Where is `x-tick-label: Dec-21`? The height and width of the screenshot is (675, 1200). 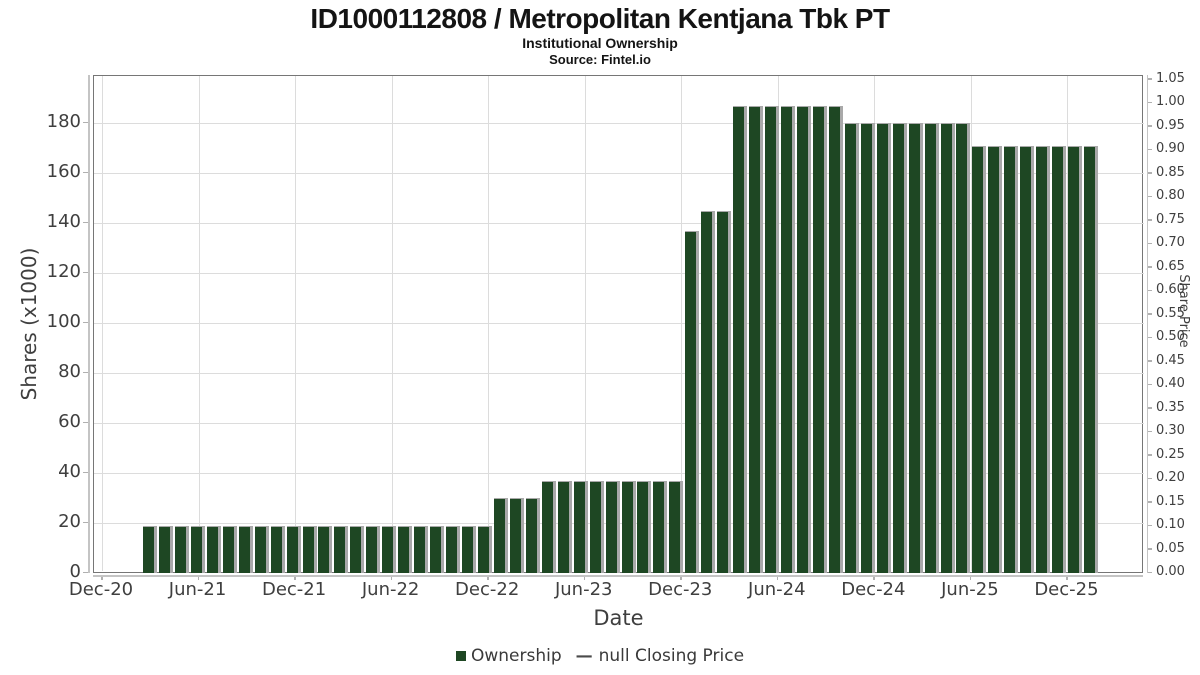 x-tick-label: Dec-21 is located at coordinates (294, 589).